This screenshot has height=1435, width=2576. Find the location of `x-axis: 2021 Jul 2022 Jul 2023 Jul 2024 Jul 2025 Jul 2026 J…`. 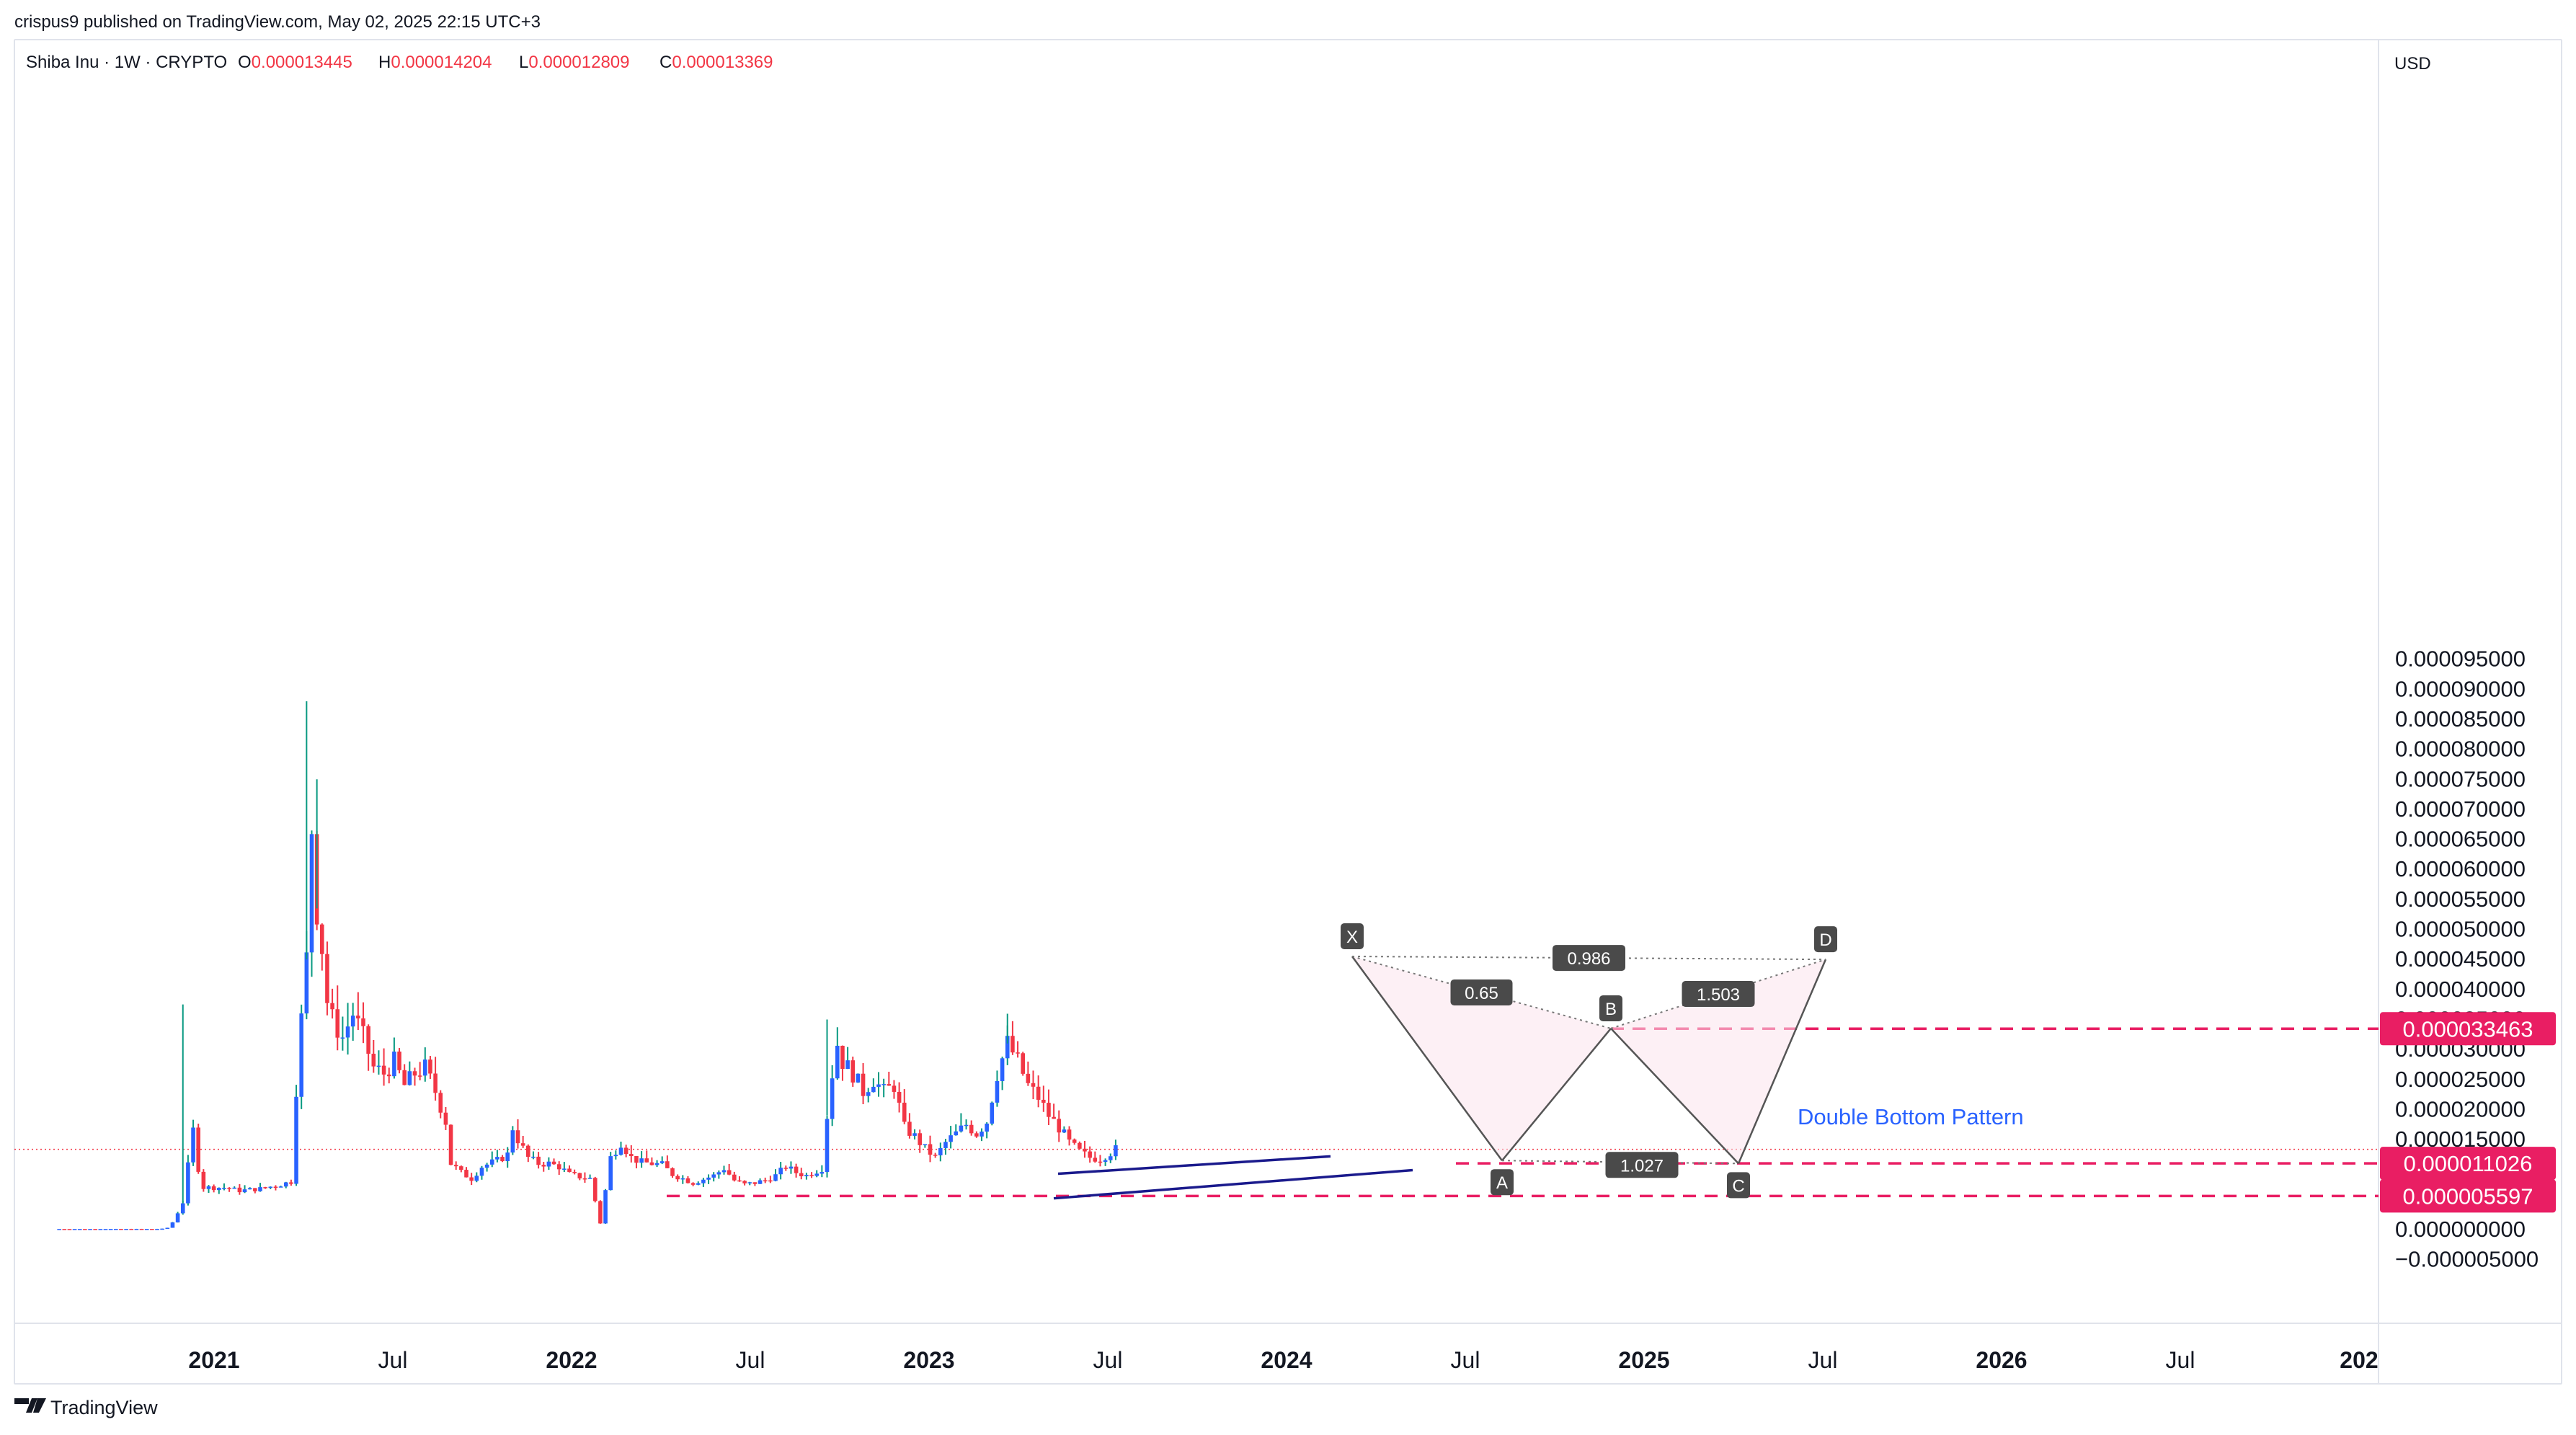

x-axis: 2021 Jul 2022 Jul 2023 Jul 2024 Jul 2025 Jul 2026 J… is located at coordinates (1283, 1360).